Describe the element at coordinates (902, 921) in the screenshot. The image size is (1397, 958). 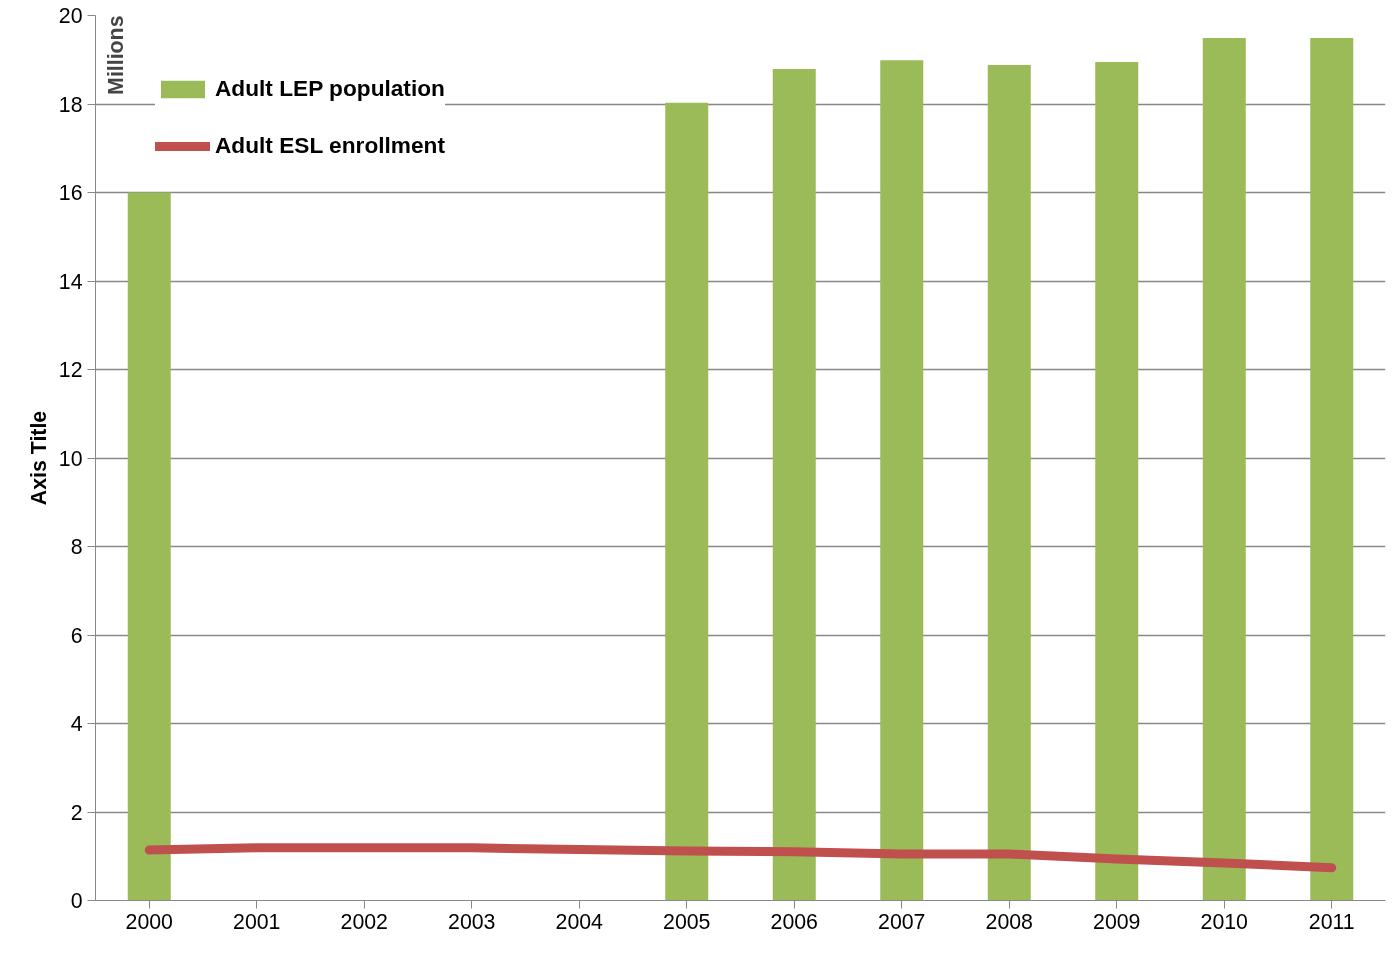
I see `x-tick-label: 2007` at that location.